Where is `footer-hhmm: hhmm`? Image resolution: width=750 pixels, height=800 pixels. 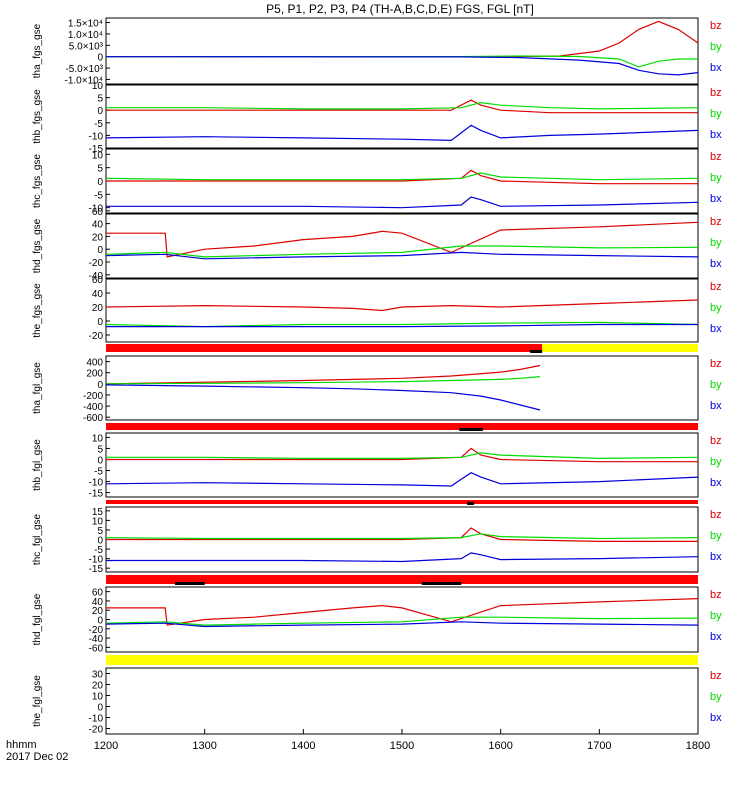
footer-hhmm: hhmm is located at coordinates (21, 745).